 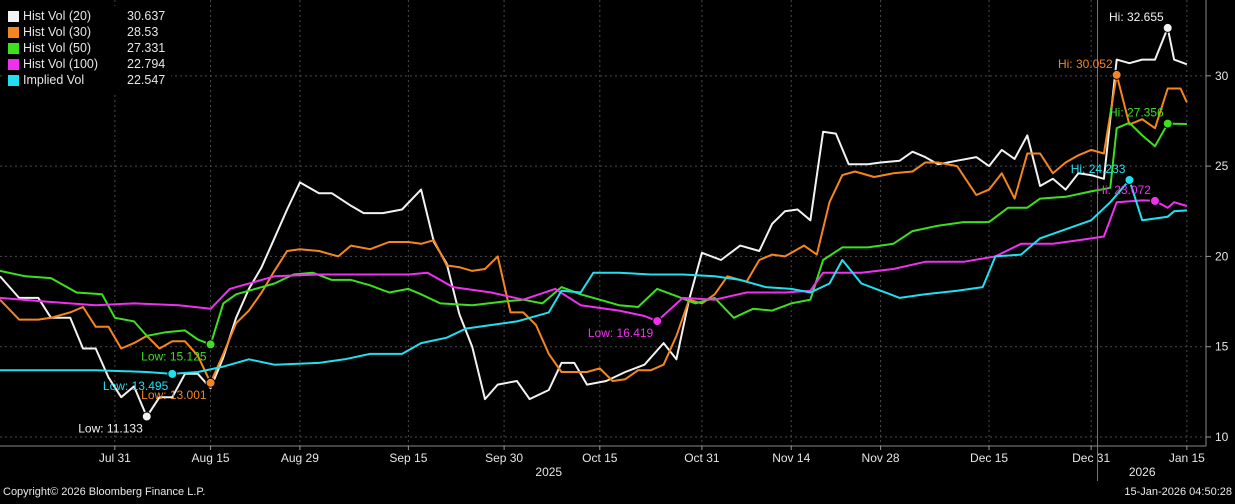 What do you see at coordinates (1136, 113) in the screenshot?
I see `extreme-label: Hi: 27.356` at bounding box center [1136, 113].